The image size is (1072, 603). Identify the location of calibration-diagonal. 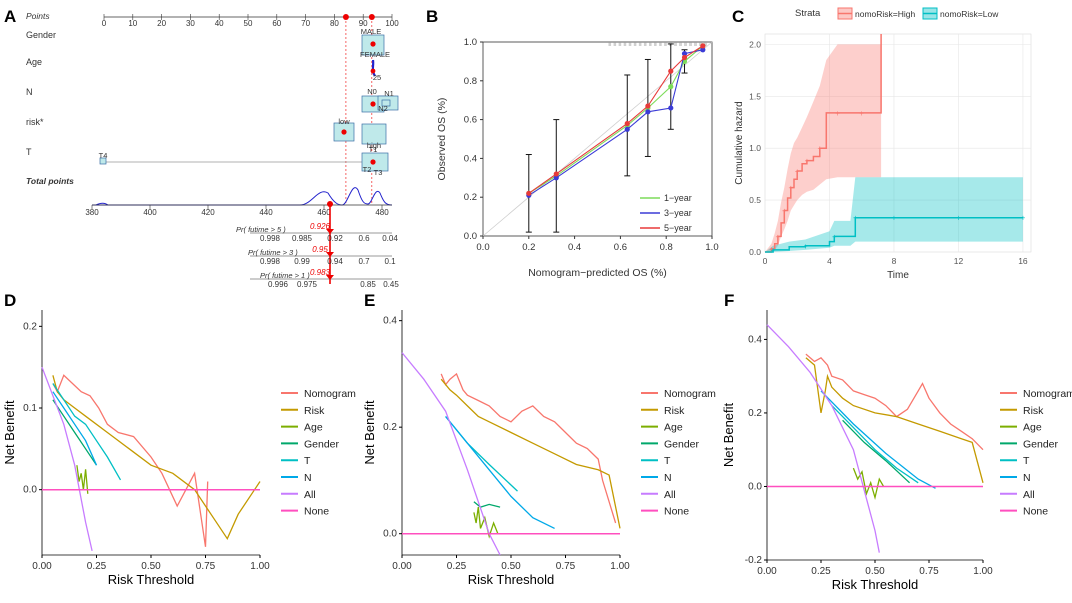
(597, 139).